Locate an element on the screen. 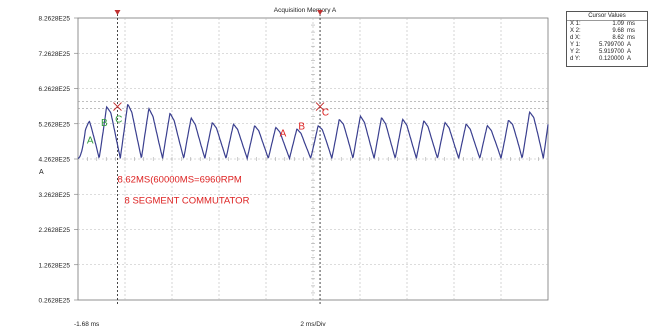  cursor-row: d Y: 0.120000 A is located at coordinates (607, 59).